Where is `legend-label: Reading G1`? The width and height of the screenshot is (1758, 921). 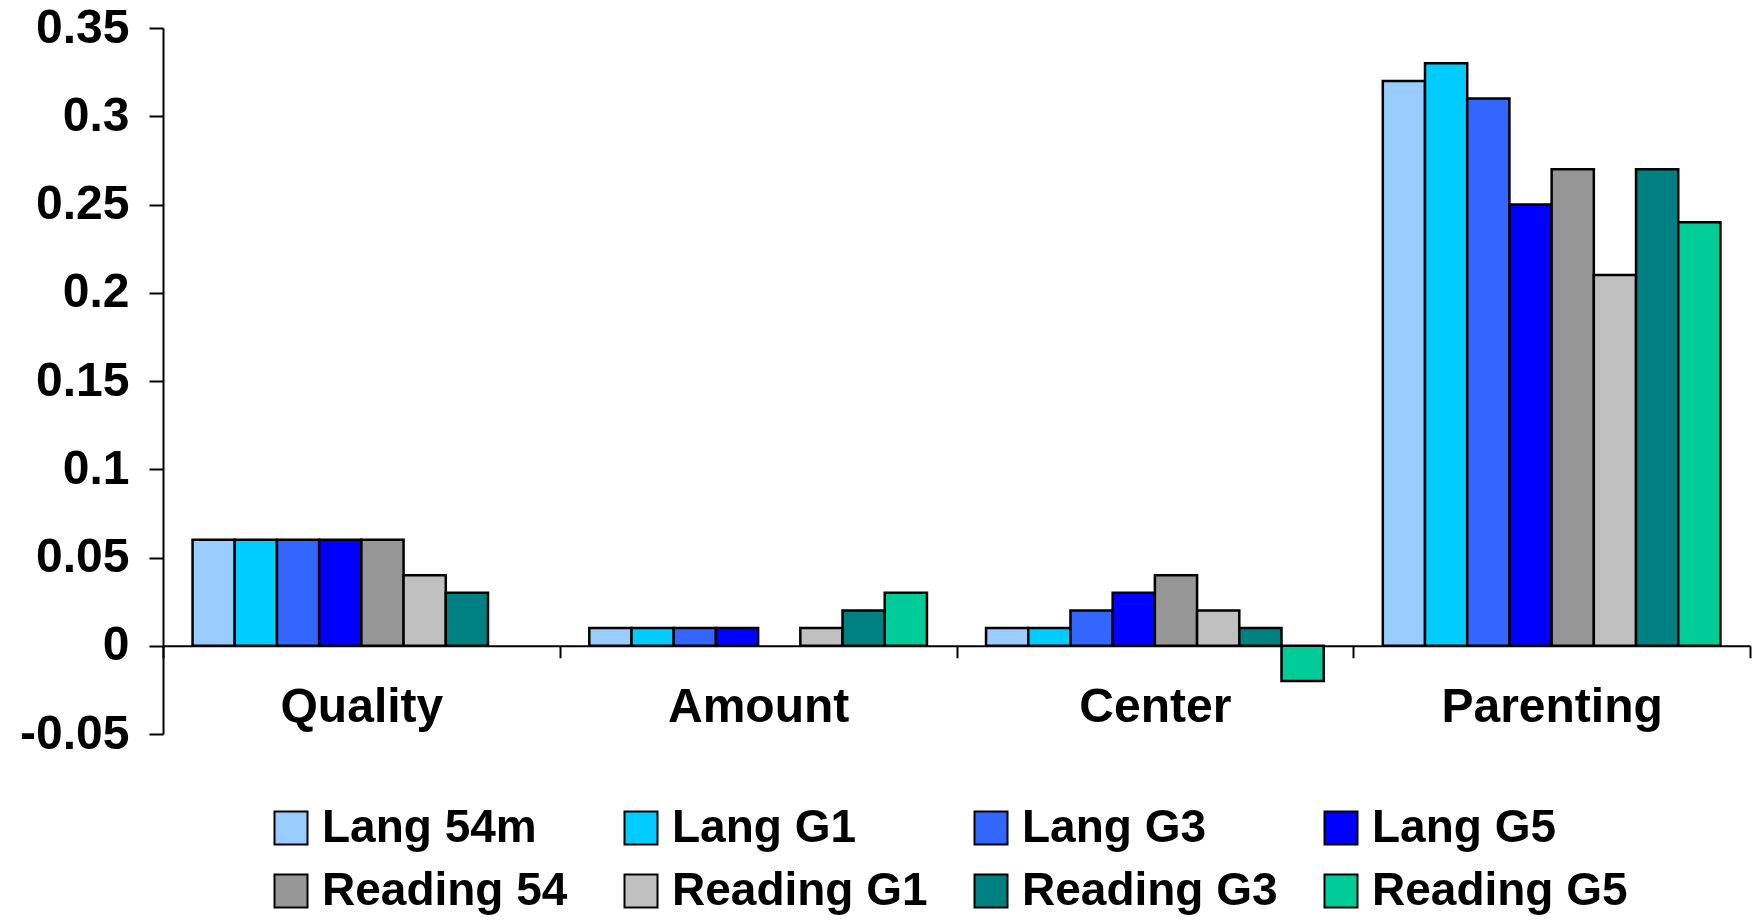
legend-label: Reading G1 is located at coordinates (800, 889).